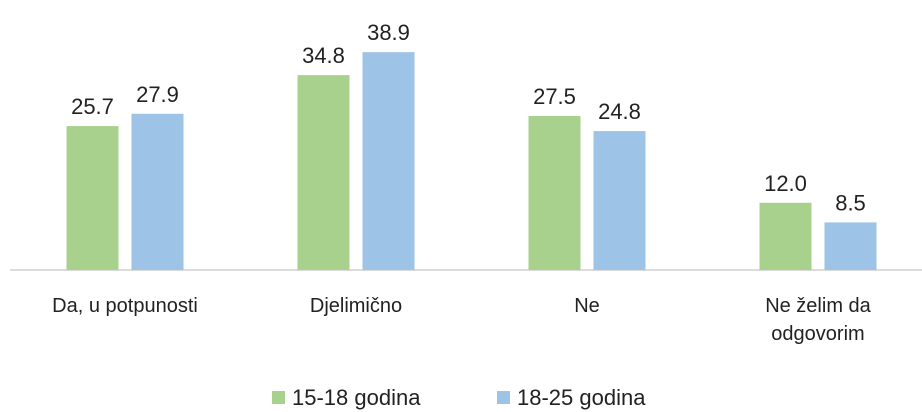 This screenshot has width=922, height=412. I want to click on x-tick-label: Ne želim da odgovorim, so click(818, 320).